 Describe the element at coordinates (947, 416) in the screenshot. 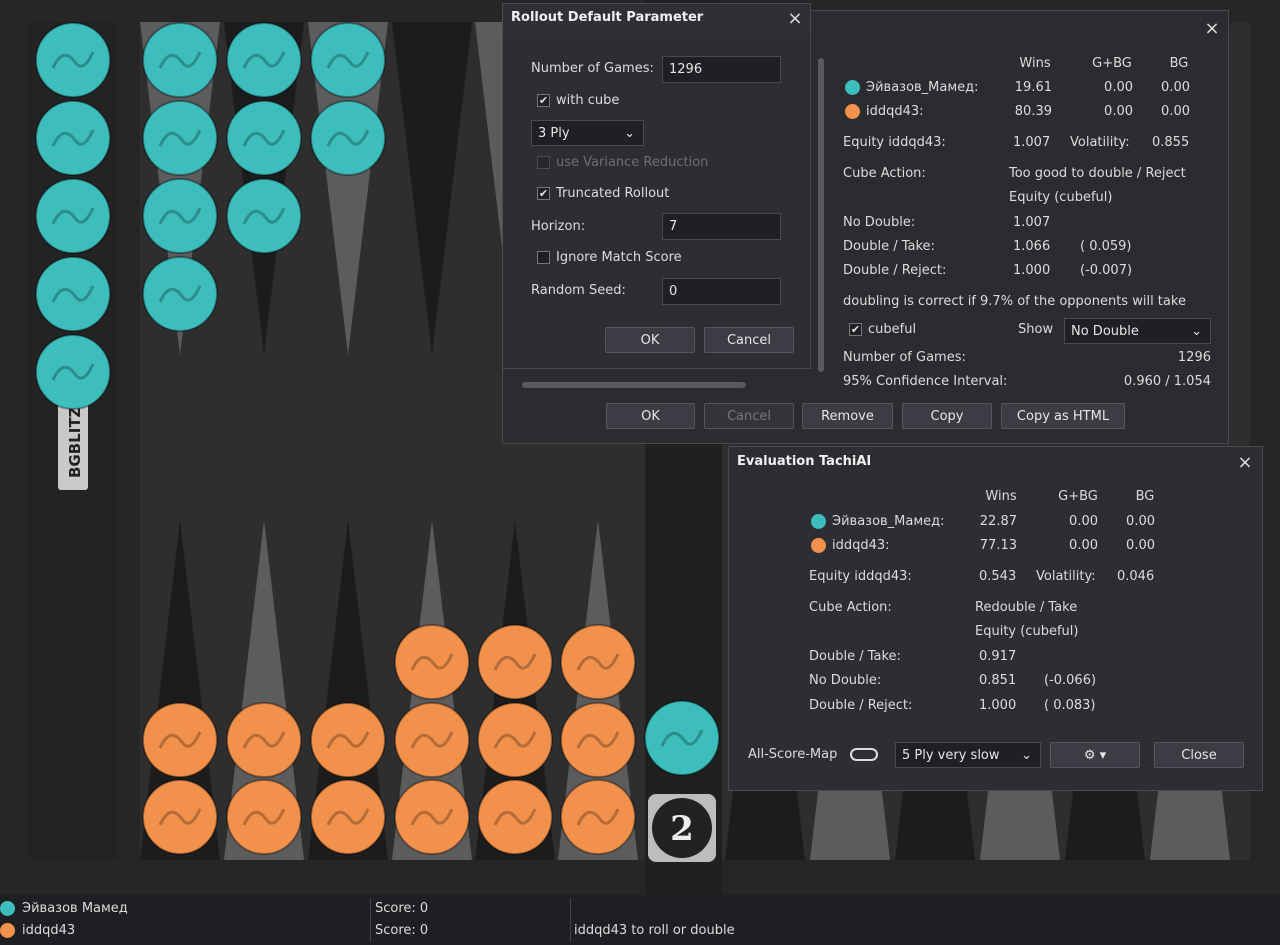

I see `button: Copy` at that location.